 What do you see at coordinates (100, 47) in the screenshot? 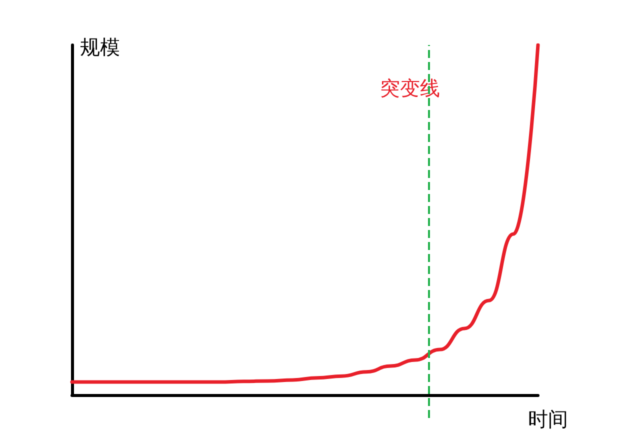
I see `y-axis-title: 规模` at bounding box center [100, 47].